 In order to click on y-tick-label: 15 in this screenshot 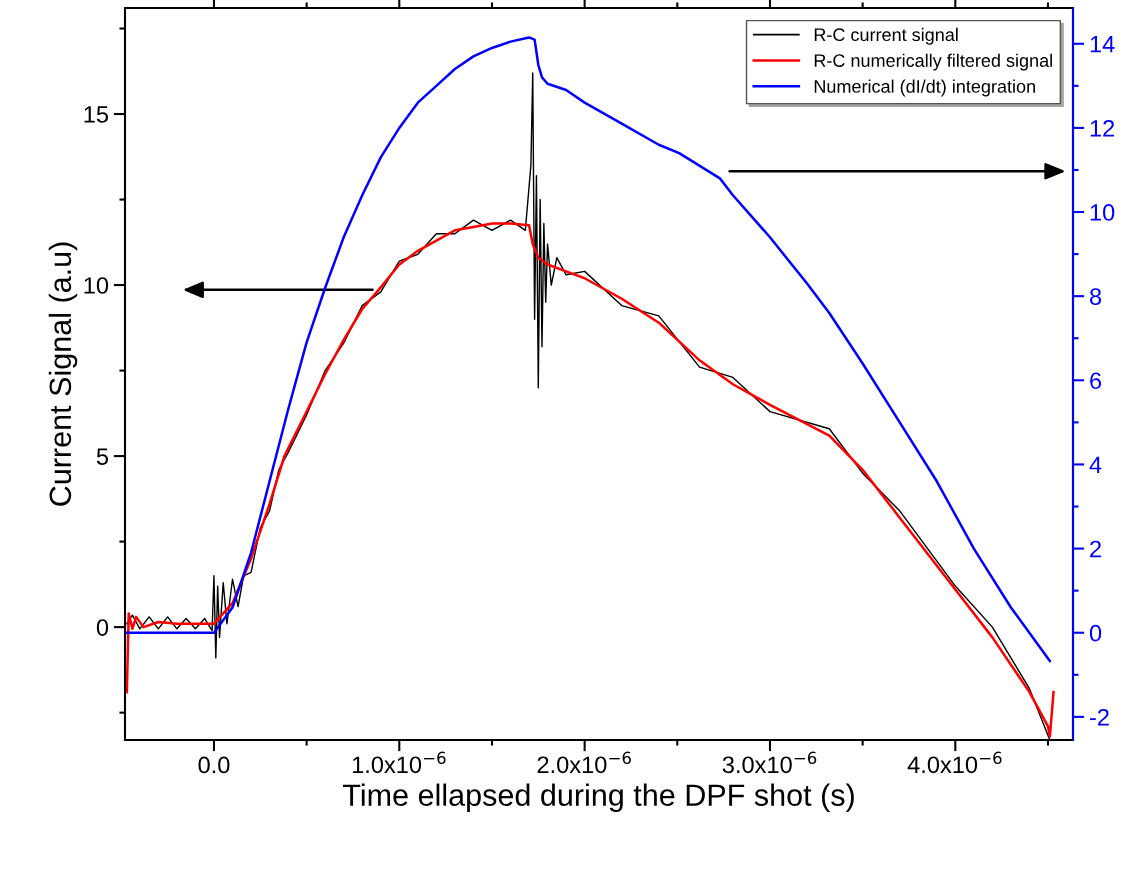, I will do `click(96, 114)`.